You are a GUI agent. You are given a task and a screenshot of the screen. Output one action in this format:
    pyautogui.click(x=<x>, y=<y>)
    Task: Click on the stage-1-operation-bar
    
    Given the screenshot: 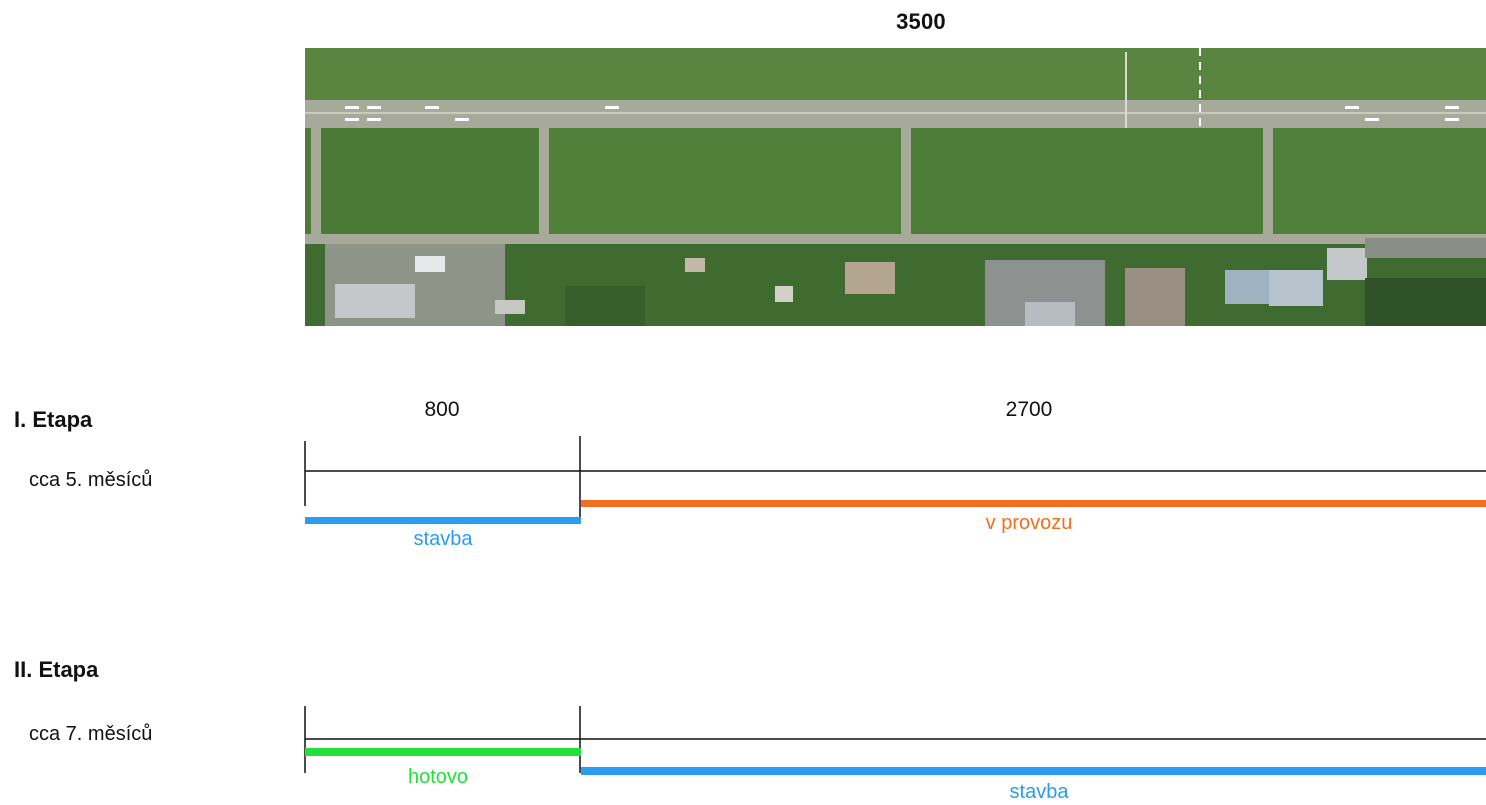 What is the action you would take?
    pyautogui.click(x=1033, y=503)
    